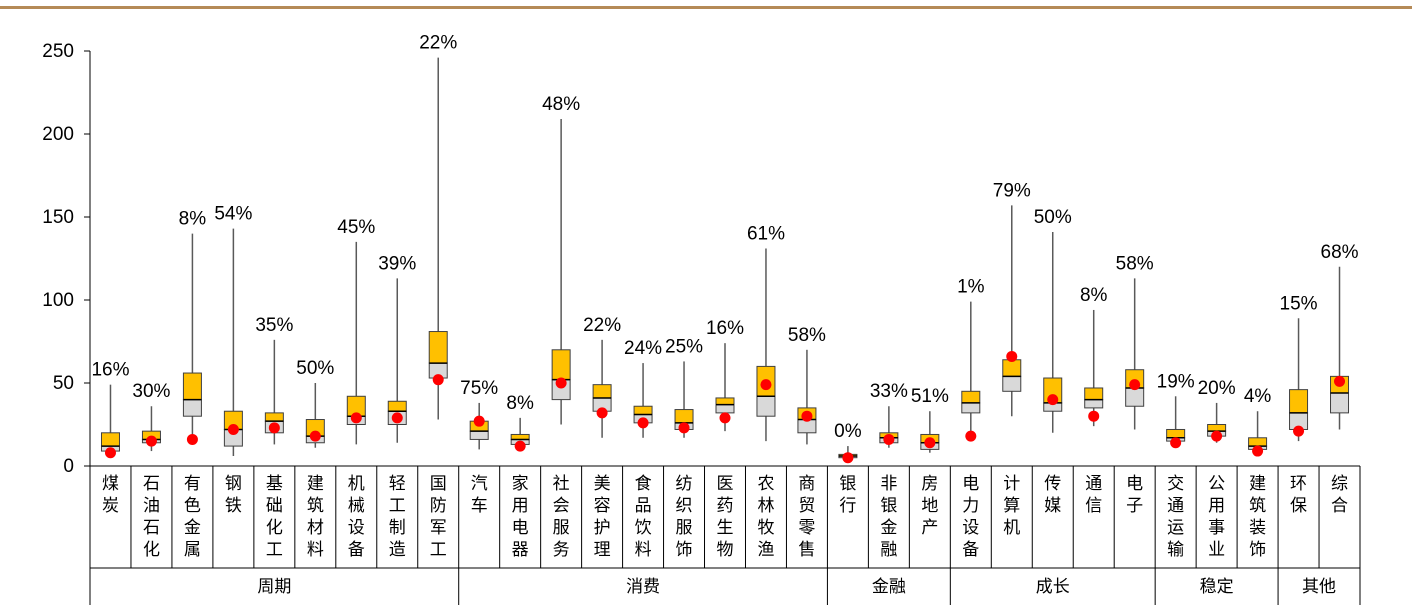 The image size is (1412, 605). Describe the element at coordinates (1134, 506) in the screenshot. I see `category-label-char: 子` at that location.